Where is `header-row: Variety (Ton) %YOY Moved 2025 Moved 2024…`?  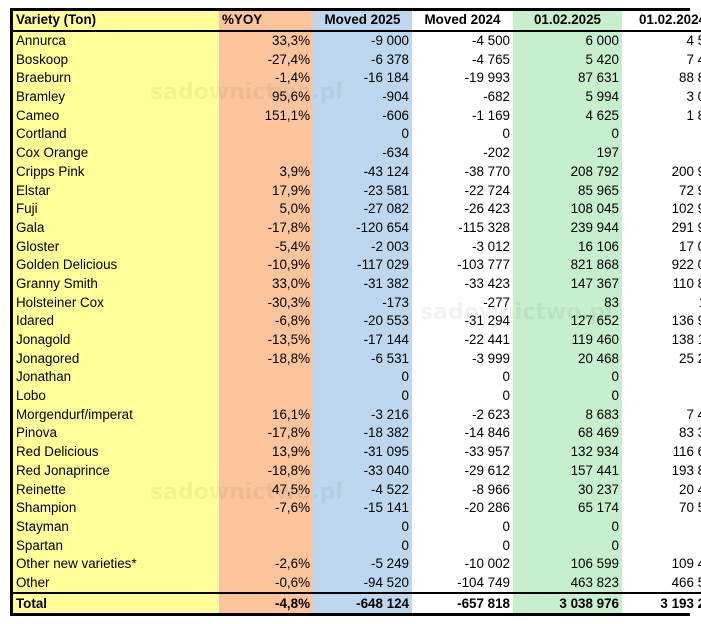
header-row: Variety (Ton) %YOY Moved 2025 Moved 2024… is located at coordinates (357, 21).